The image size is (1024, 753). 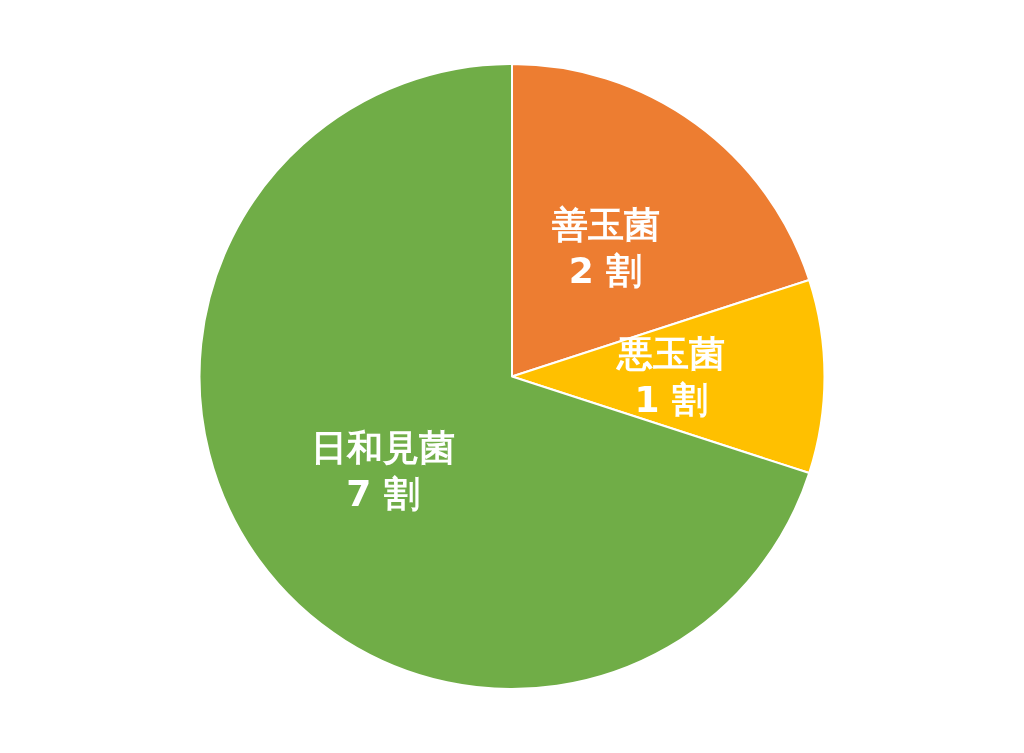 I want to click on slice-label: 日和見菌, so click(x=383, y=447).